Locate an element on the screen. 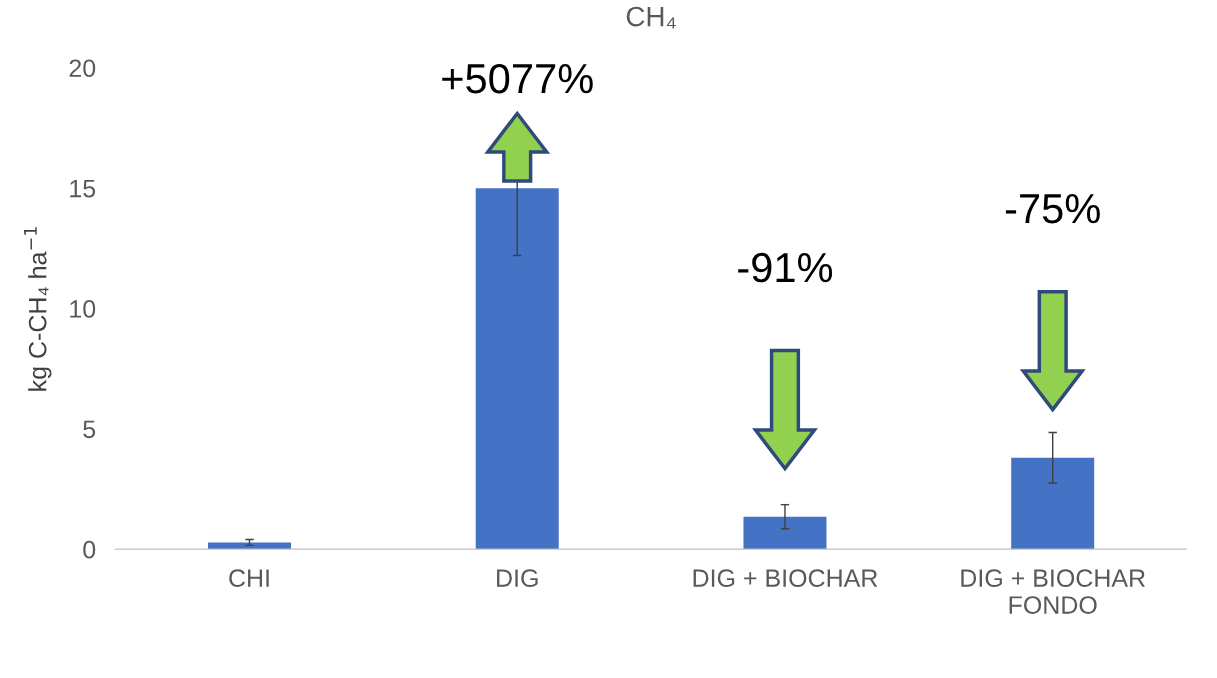 This screenshot has width=1217, height=678. y-tick-label: 10 is located at coordinates (83, 309).